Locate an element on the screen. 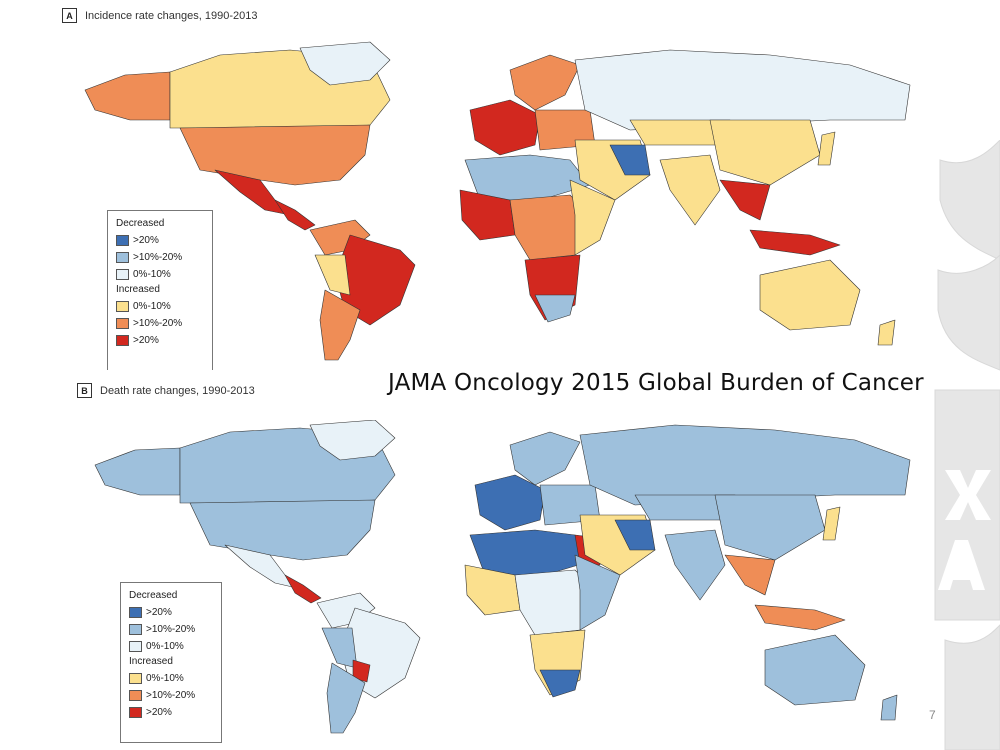 This screenshot has width=1000, height=750. panel-b-heading: B Death rate changes, 1990-2013 is located at coordinates (166, 390).